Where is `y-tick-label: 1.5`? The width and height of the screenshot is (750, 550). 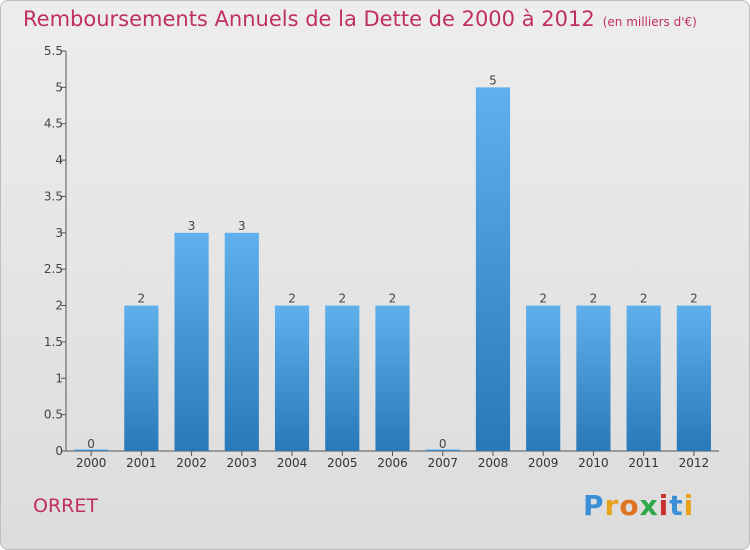 y-tick-label: 1.5 is located at coordinates (53, 342).